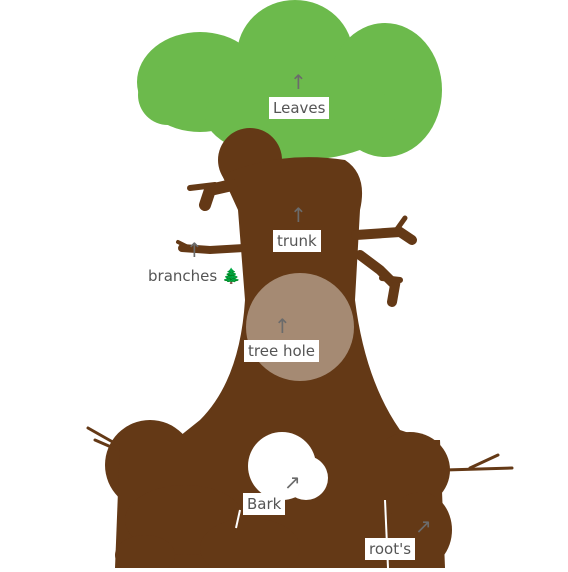 This screenshot has height=572, width=568. Describe the element at coordinates (231, 276) in the screenshot. I see `evergreen-tree-icon: 🌲` at that location.